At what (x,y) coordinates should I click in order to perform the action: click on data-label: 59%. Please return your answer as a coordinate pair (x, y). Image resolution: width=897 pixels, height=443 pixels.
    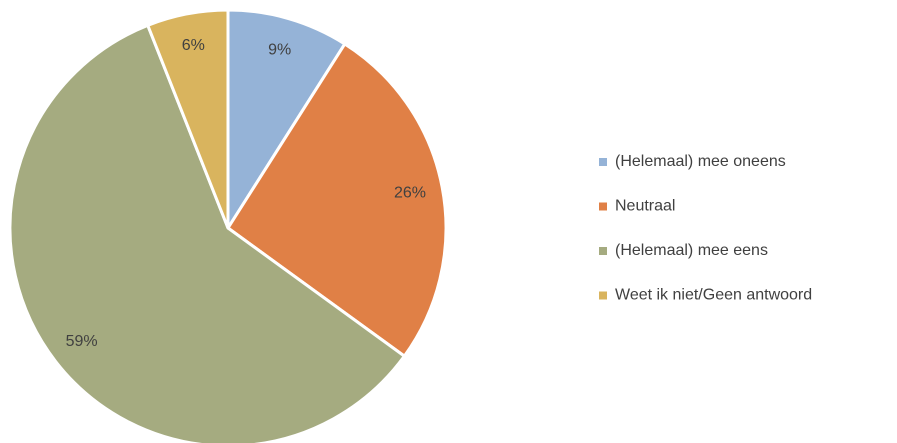
    Looking at the image, I should click on (82, 341).